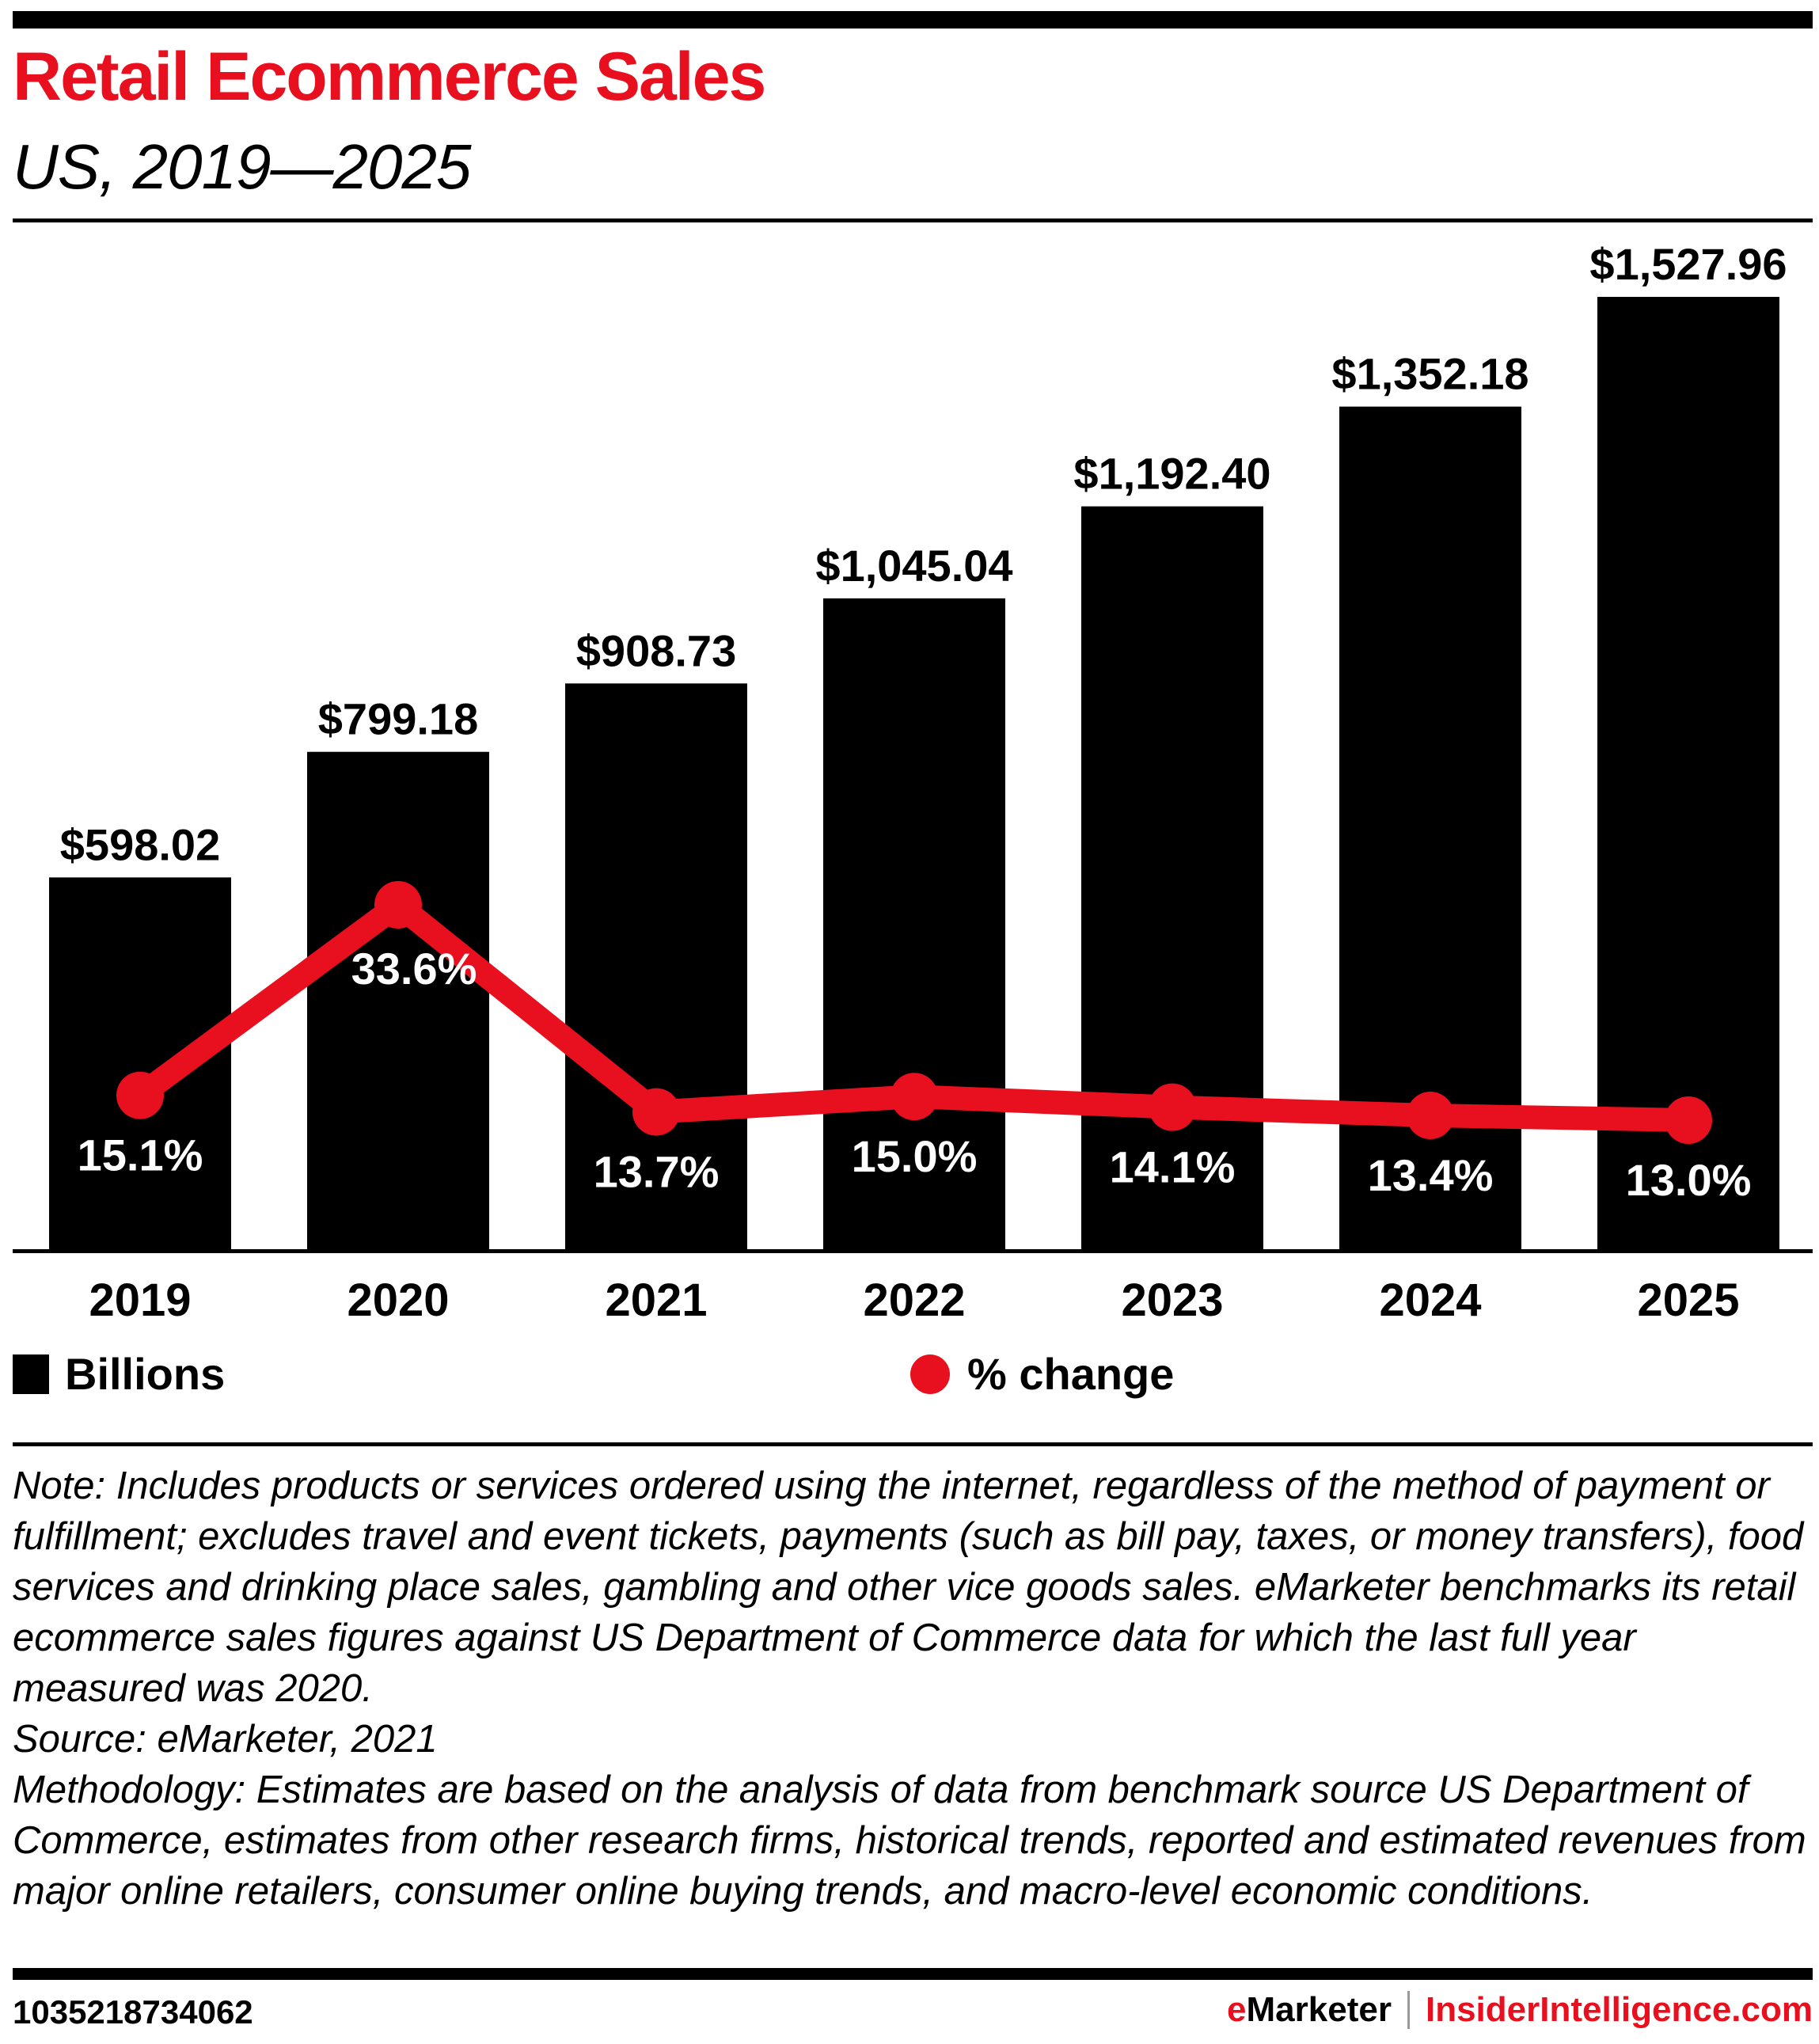 This screenshot has height=2044, width=1819. I want to click on x-tick-label-2022: 2022, so click(914, 1300).